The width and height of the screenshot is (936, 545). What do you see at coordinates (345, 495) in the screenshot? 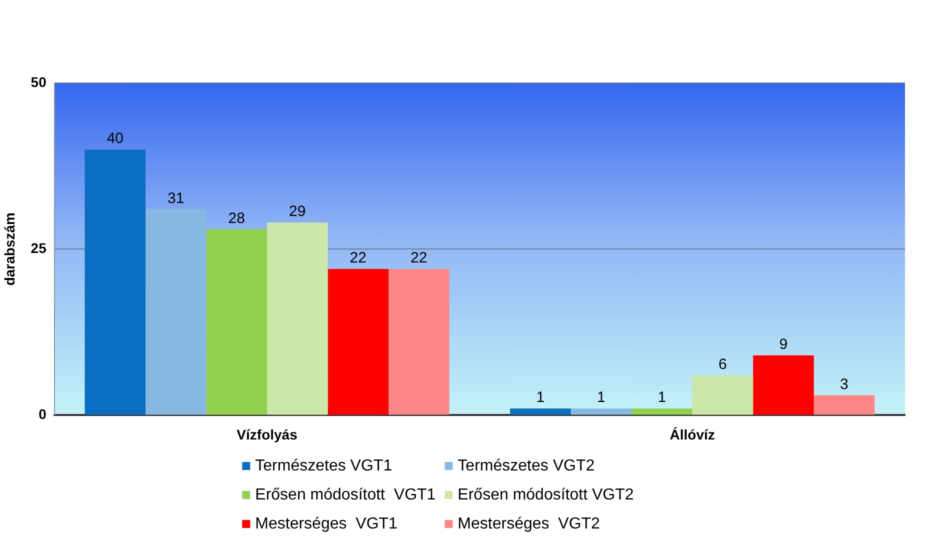
I see `legend-label: Erősen módosított VGT1` at bounding box center [345, 495].